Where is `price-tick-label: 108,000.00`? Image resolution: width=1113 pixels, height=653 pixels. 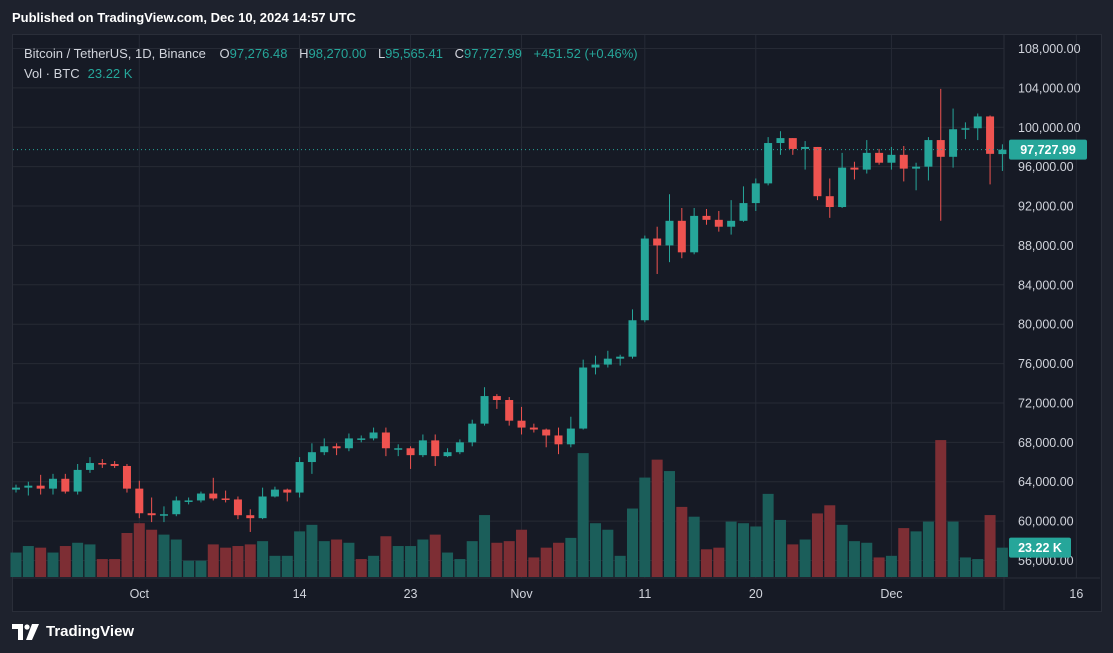
price-tick-label: 108,000.00 is located at coordinates (1049, 49).